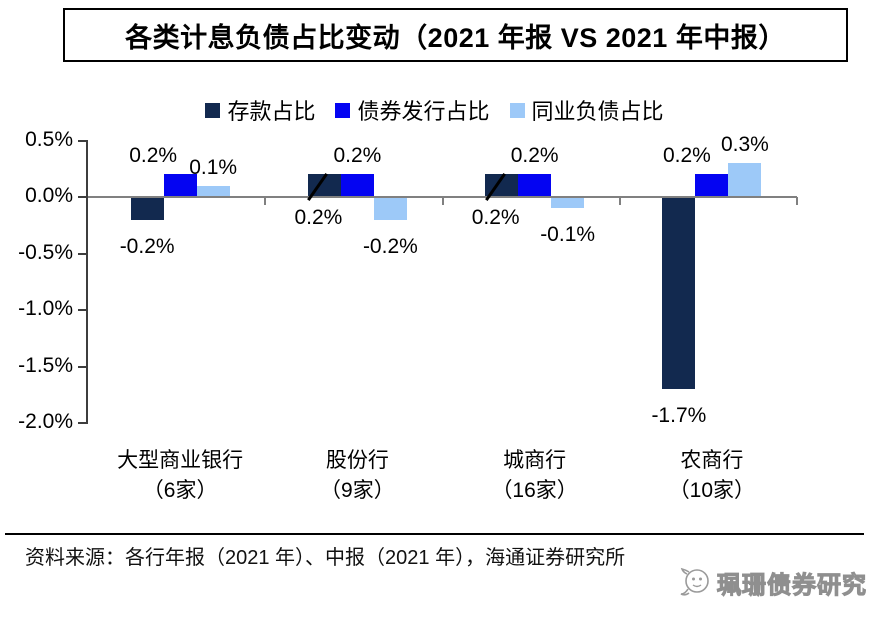  What do you see at coordinates (423, 111) in the screenshot?
I see `legend-label: 债券发行占比` at bounding box center [423, 111].